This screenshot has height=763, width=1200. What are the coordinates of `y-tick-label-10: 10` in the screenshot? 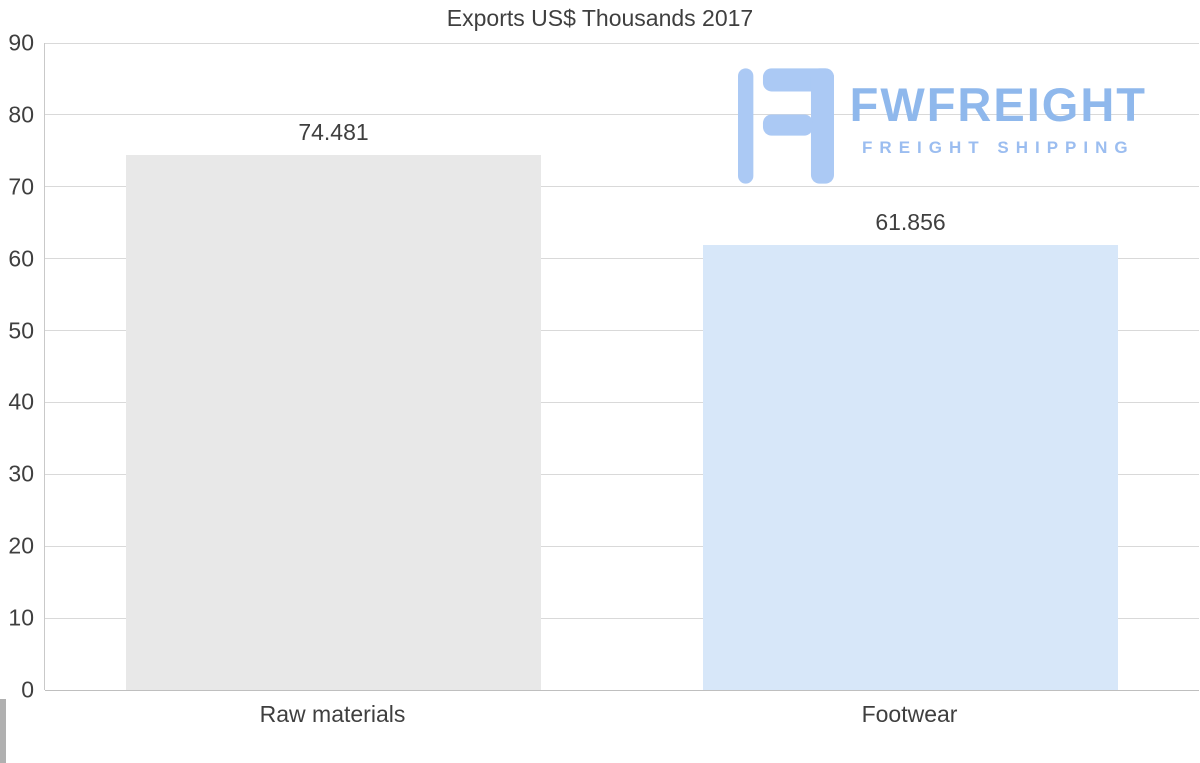 It's located at (21, 617).